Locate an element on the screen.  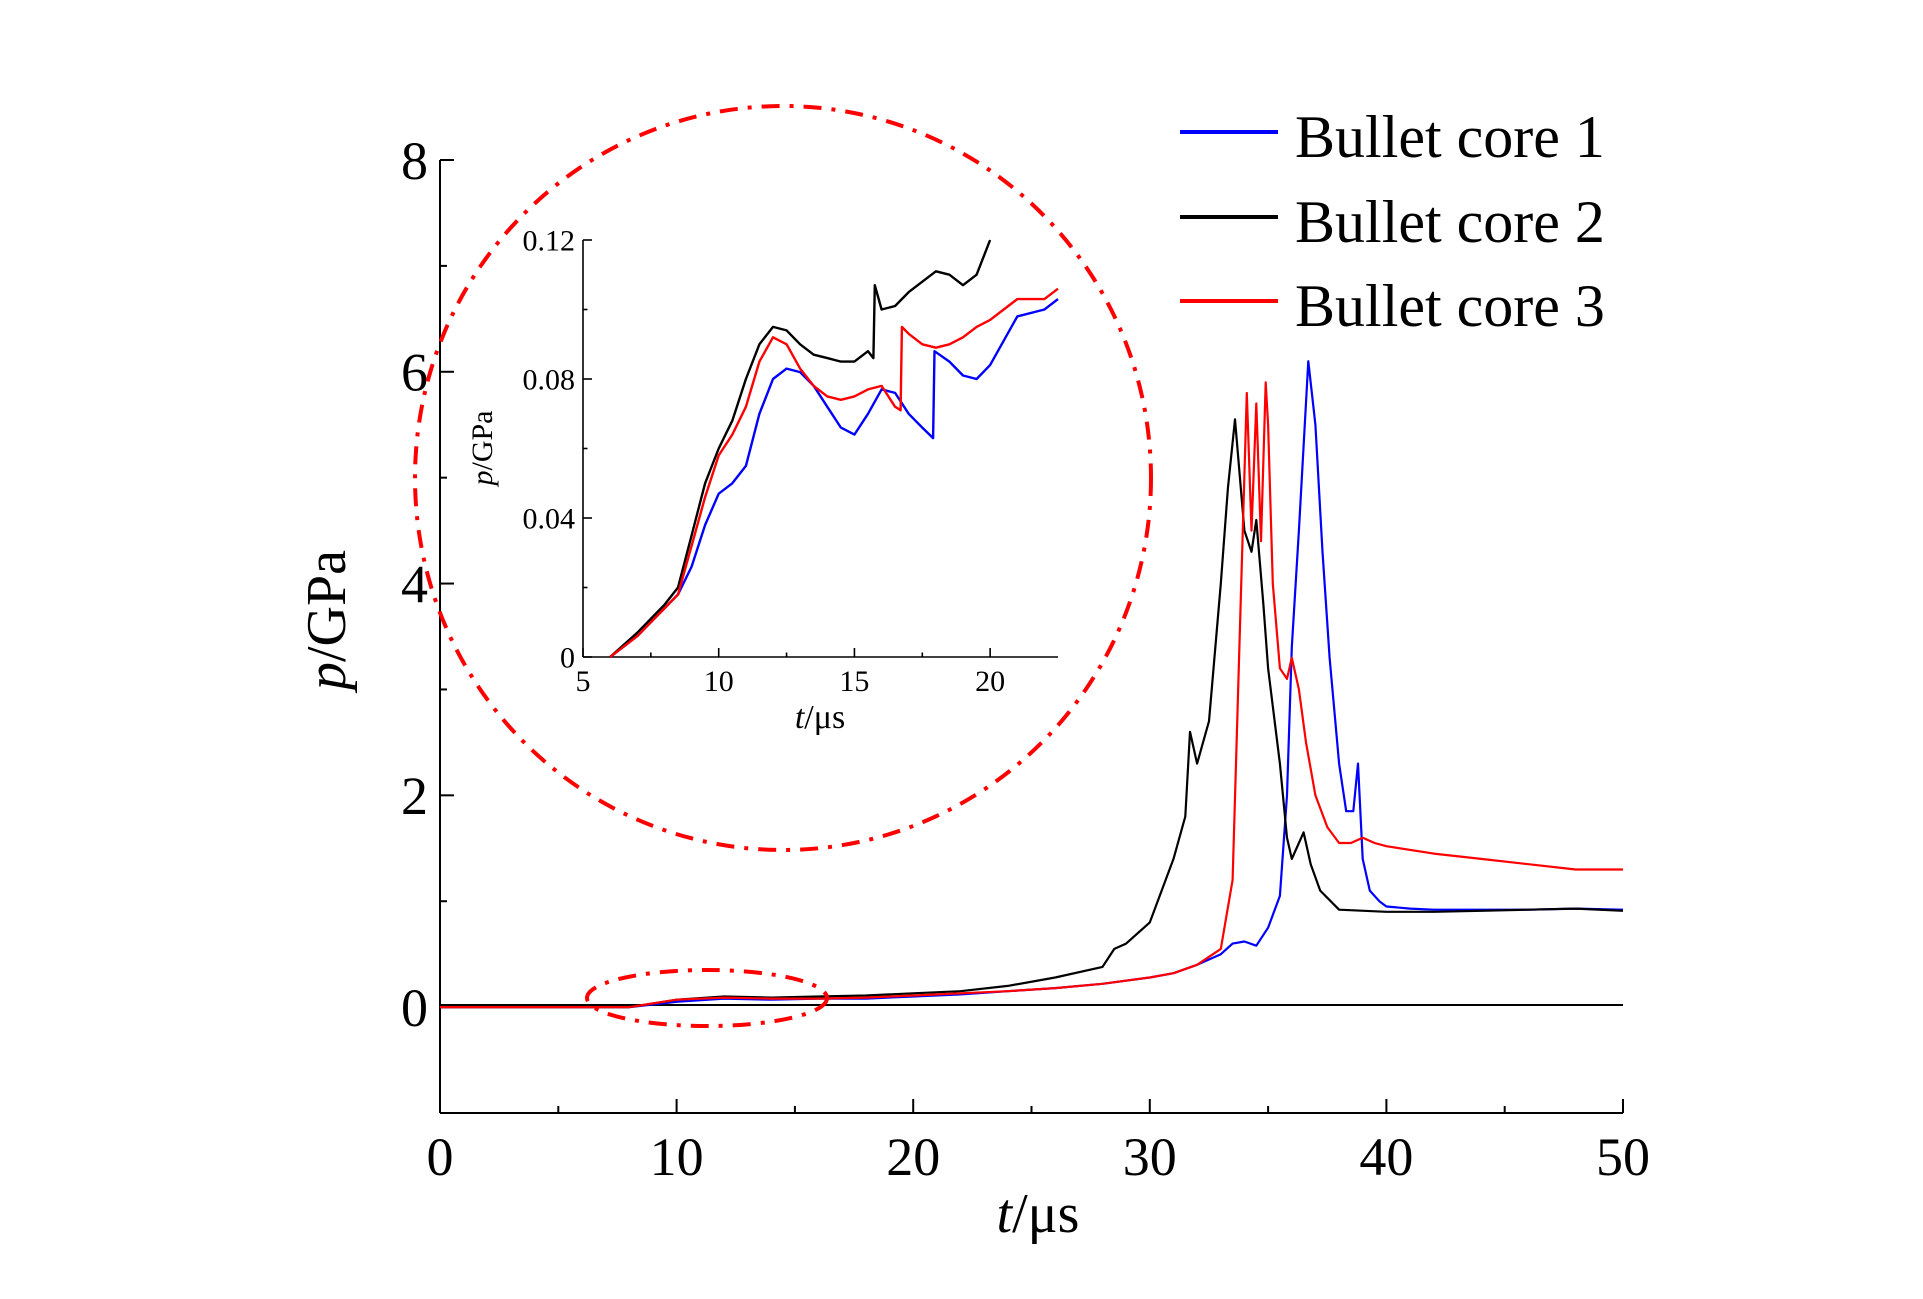
zoom-region-ellipse is located at coordinates (707, 998).